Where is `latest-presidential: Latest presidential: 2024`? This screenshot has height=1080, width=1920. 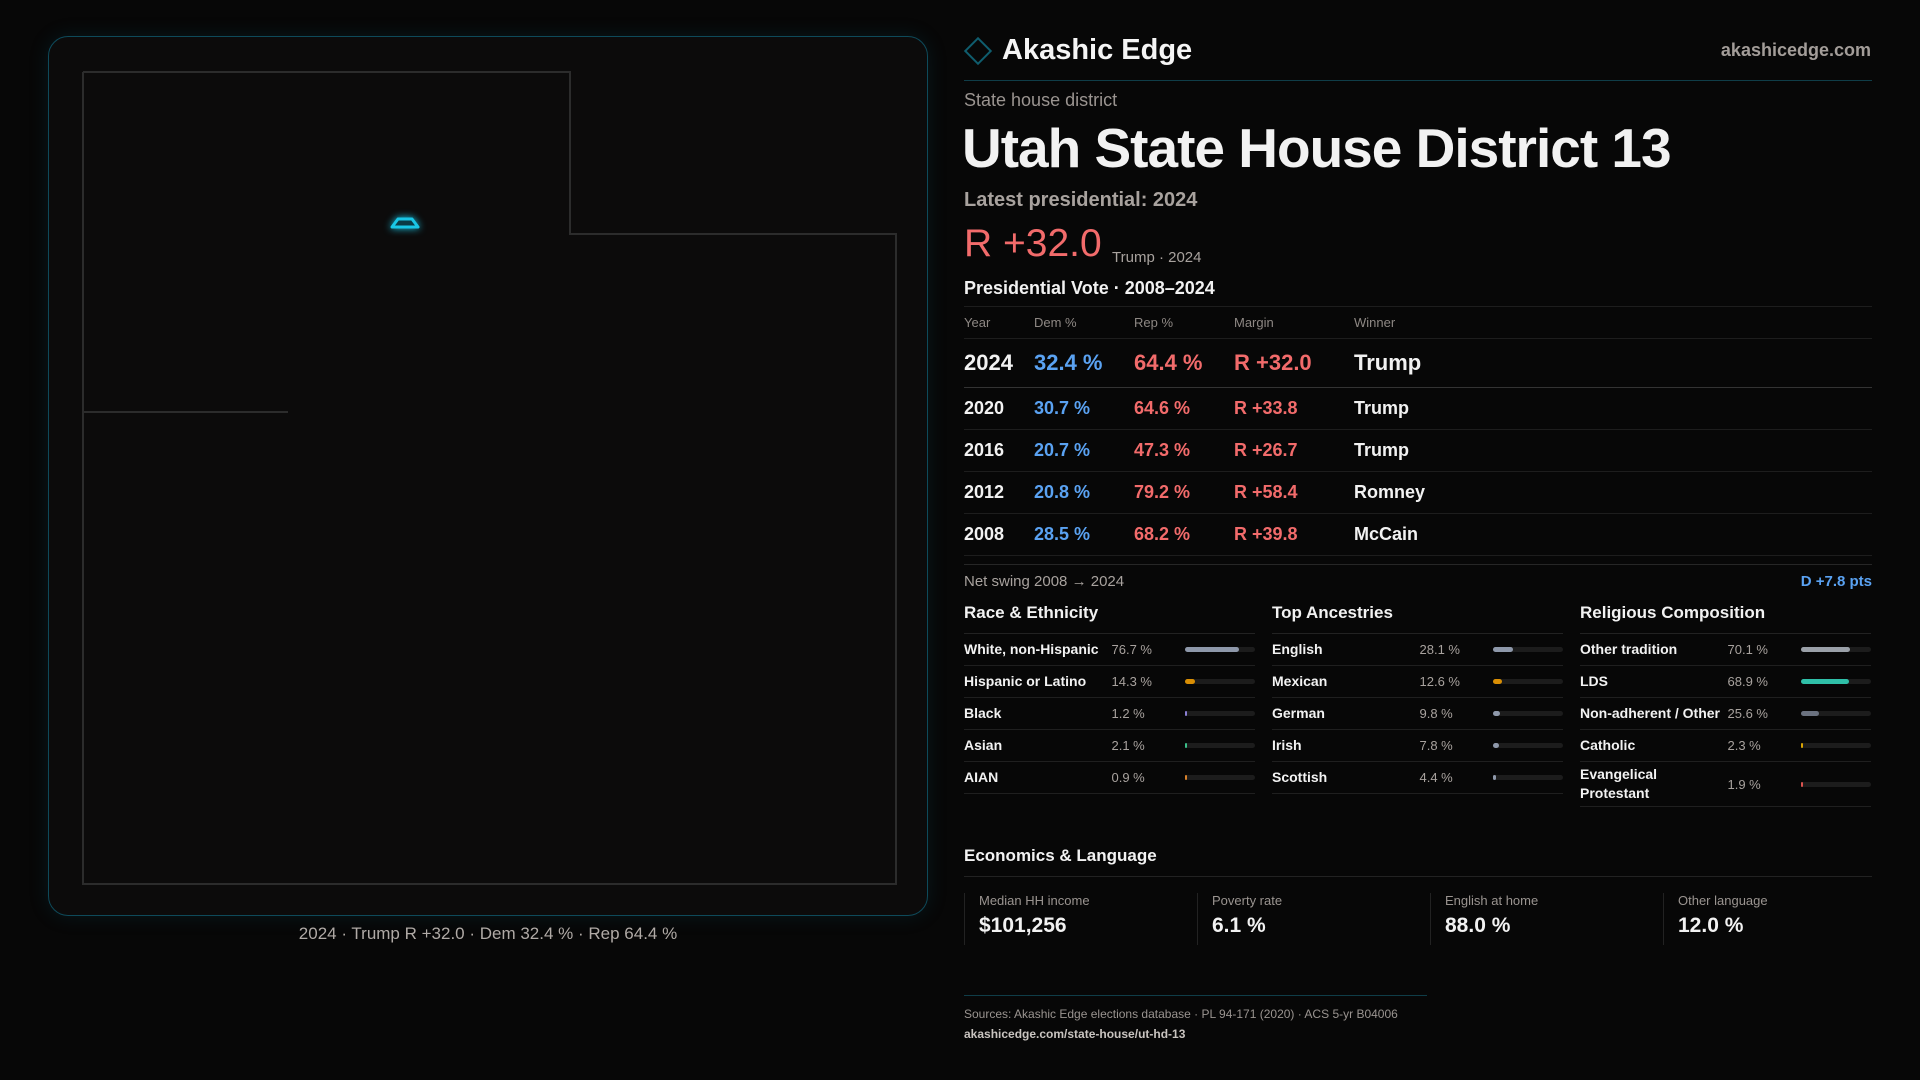
latest-presidential: Latest presidential: 2024 is located at coordinates (1081, 200).